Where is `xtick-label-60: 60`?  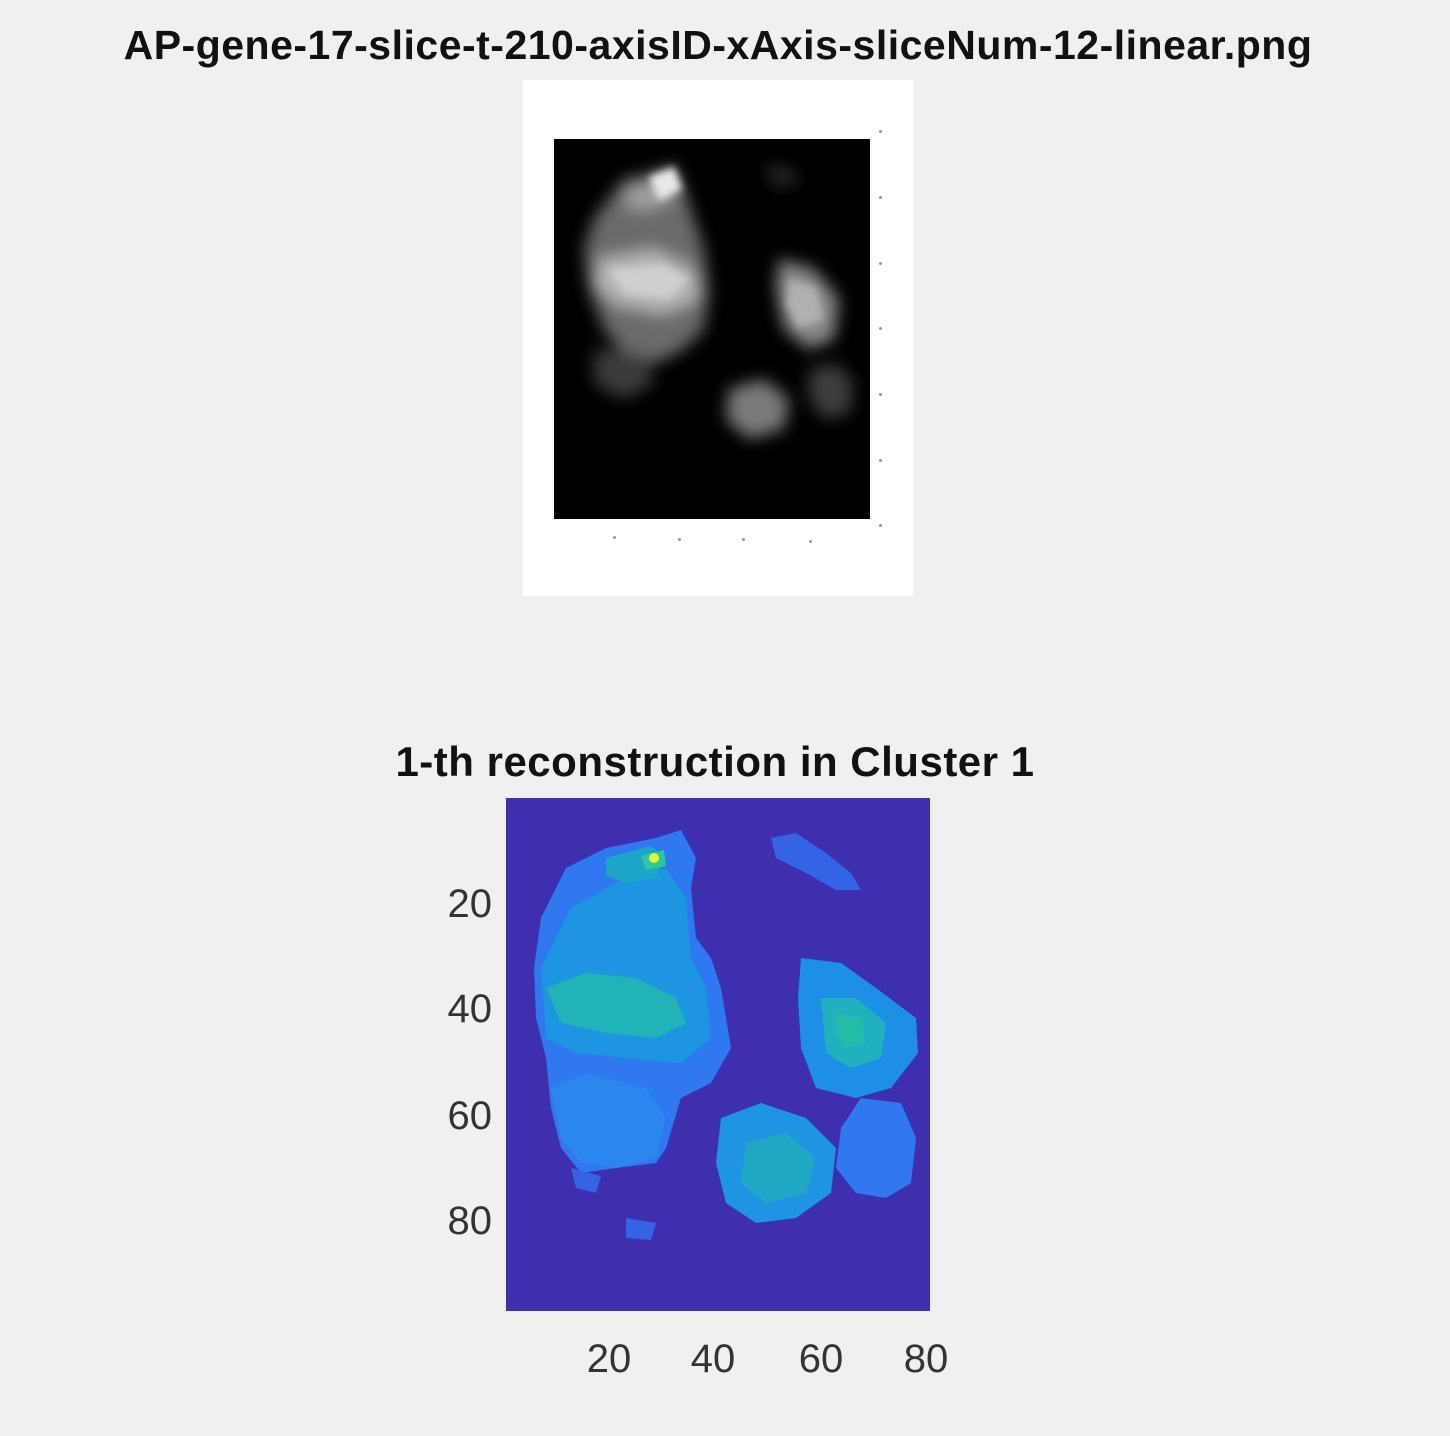 xtick-label-60: 60 is located at coordinates (821, 1359).